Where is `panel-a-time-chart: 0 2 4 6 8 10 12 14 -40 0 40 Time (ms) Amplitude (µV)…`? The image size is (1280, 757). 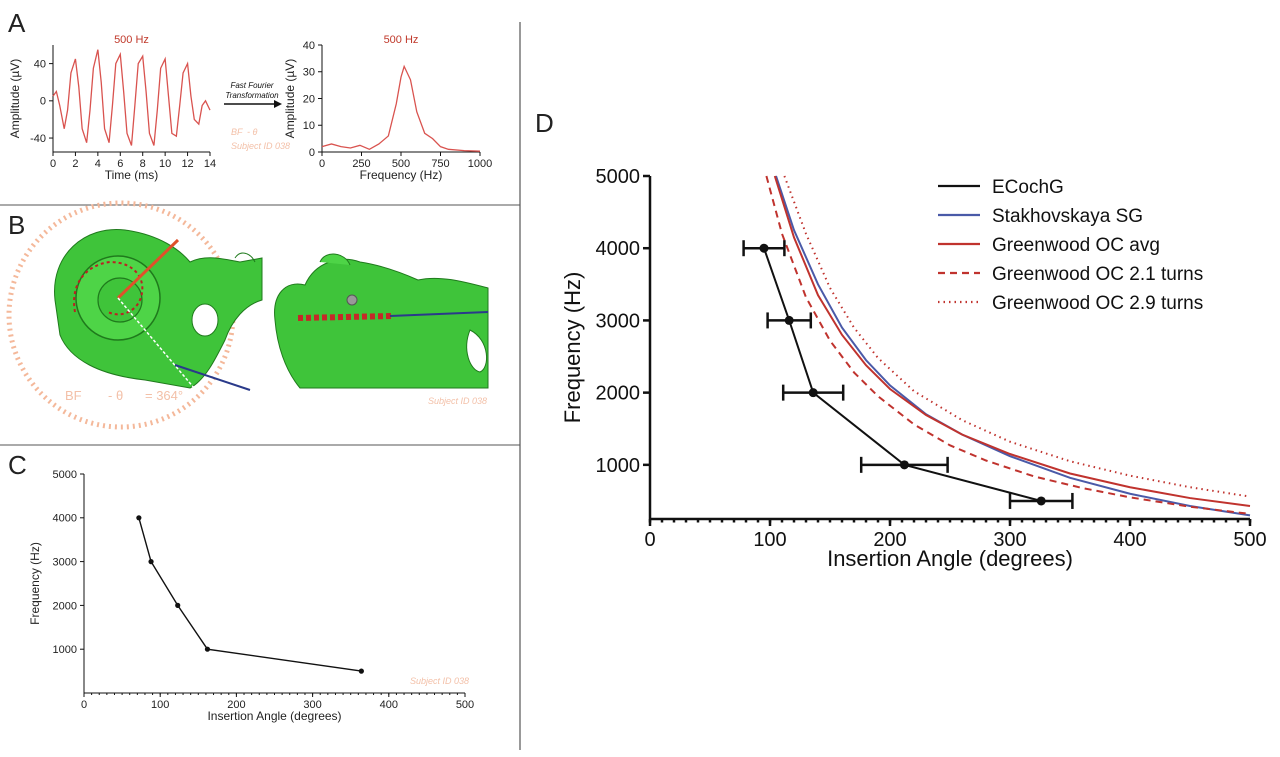 panel-a-time-chart: 0 2 4 6 8 10 12 14 -40 0 40 Time (ms) Amplitude (µV)… is located at coordinates (112, 108).